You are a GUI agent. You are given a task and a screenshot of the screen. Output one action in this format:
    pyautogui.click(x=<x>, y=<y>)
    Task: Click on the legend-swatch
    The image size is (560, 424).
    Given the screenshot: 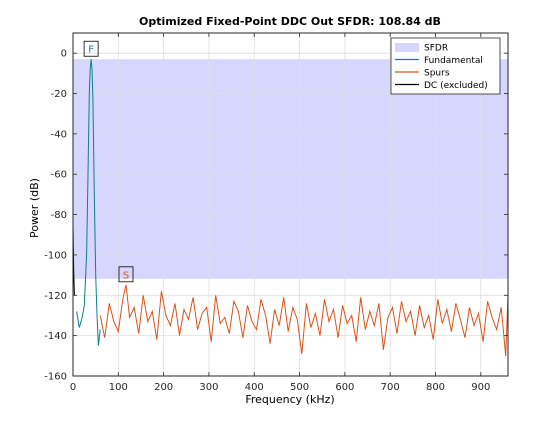 What is the action you would take?
    pyautogui.click(x=407, y=47)
    